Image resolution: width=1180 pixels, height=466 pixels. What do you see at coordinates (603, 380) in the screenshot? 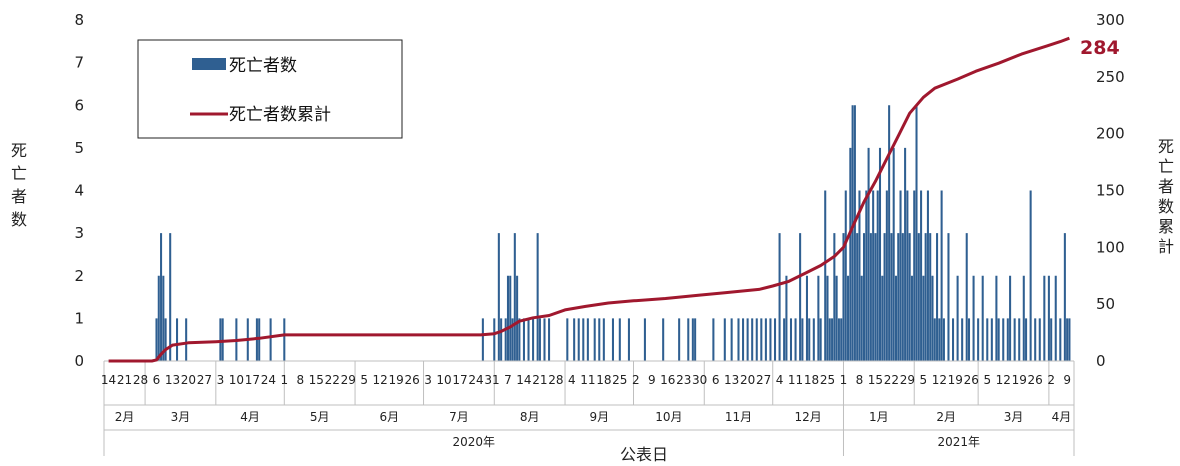
I see `x-day-tick: 18` at bounding box center [603, 380].